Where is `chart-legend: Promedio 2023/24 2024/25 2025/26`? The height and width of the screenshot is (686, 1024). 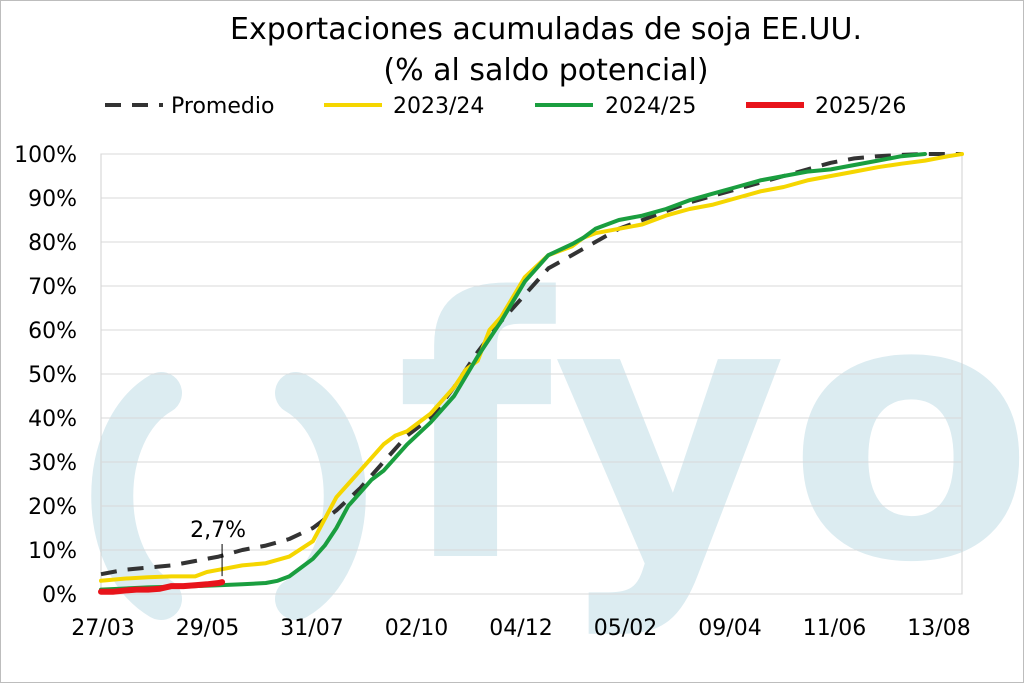 chart-legend: Promedio 2023/24 2024/25 2025/26 is located at coordinates (505, 106).